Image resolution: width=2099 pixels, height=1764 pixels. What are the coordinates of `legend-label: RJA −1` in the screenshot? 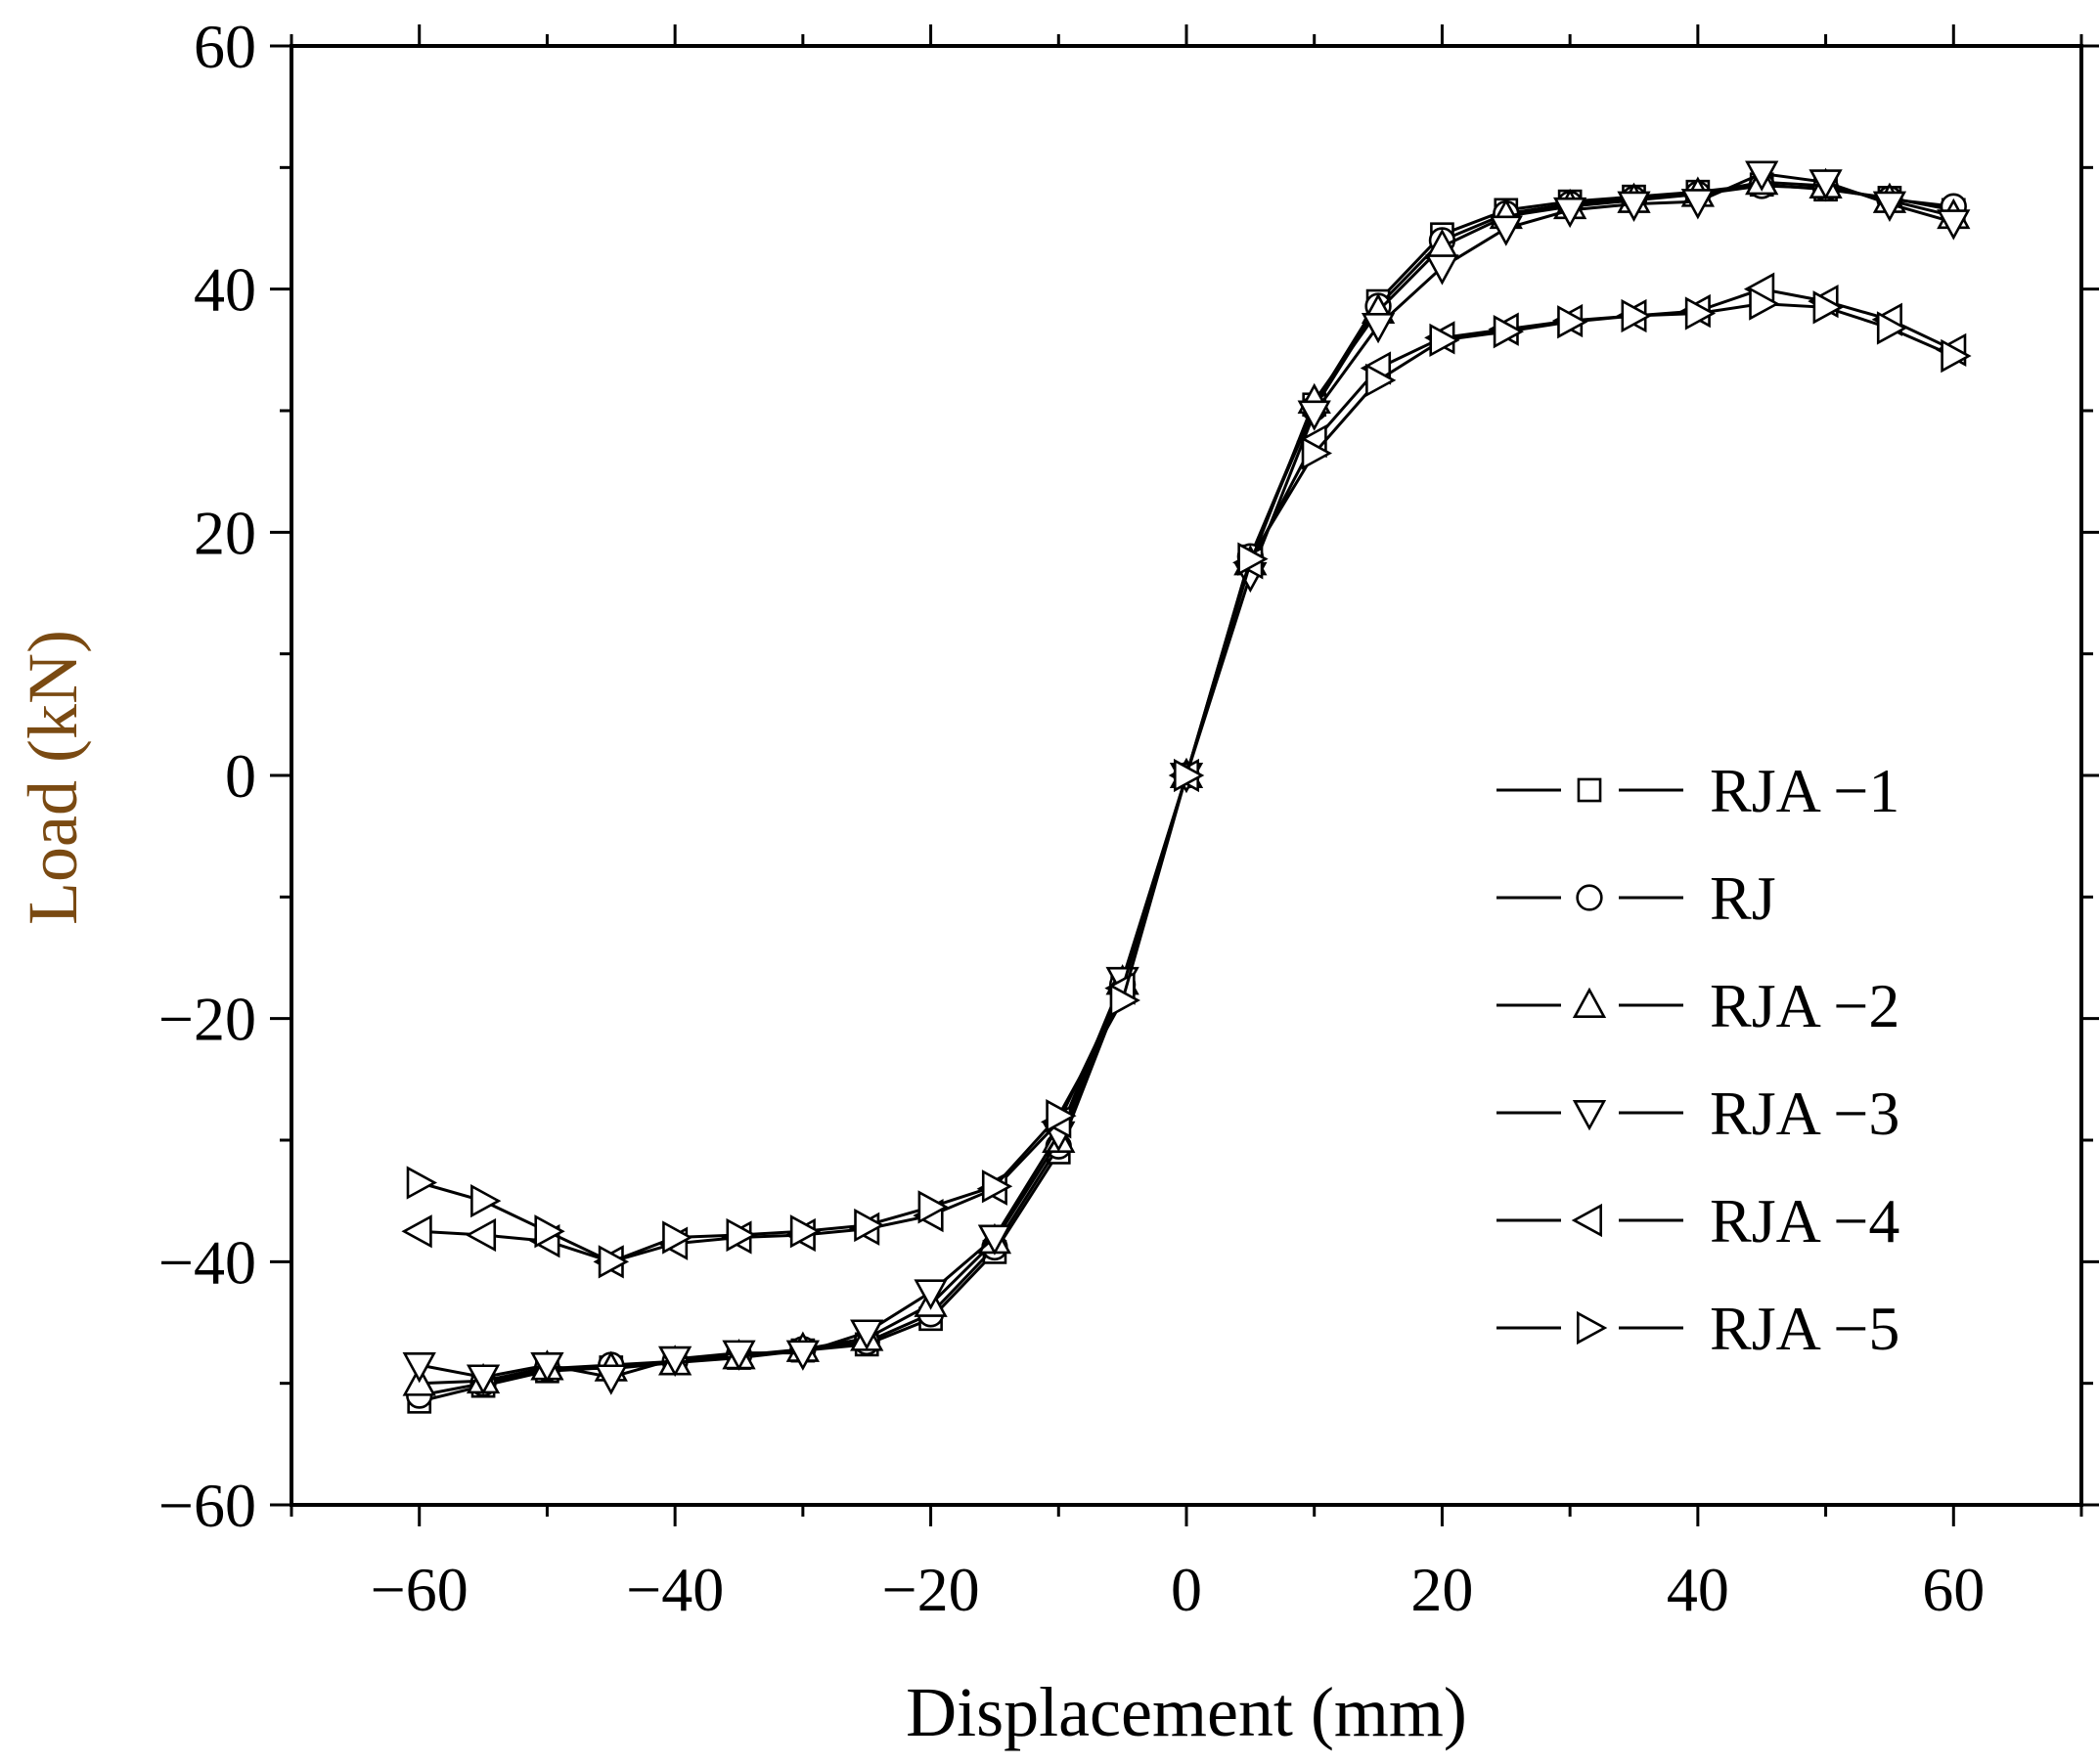 It's located at (1804, 790).